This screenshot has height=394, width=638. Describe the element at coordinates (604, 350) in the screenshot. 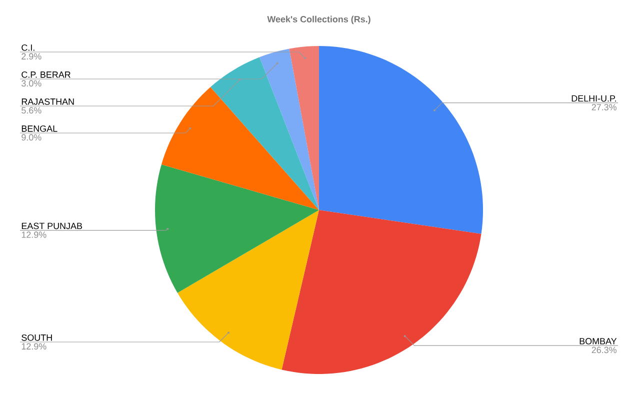

I see `data-label: 26.3%` at that location.